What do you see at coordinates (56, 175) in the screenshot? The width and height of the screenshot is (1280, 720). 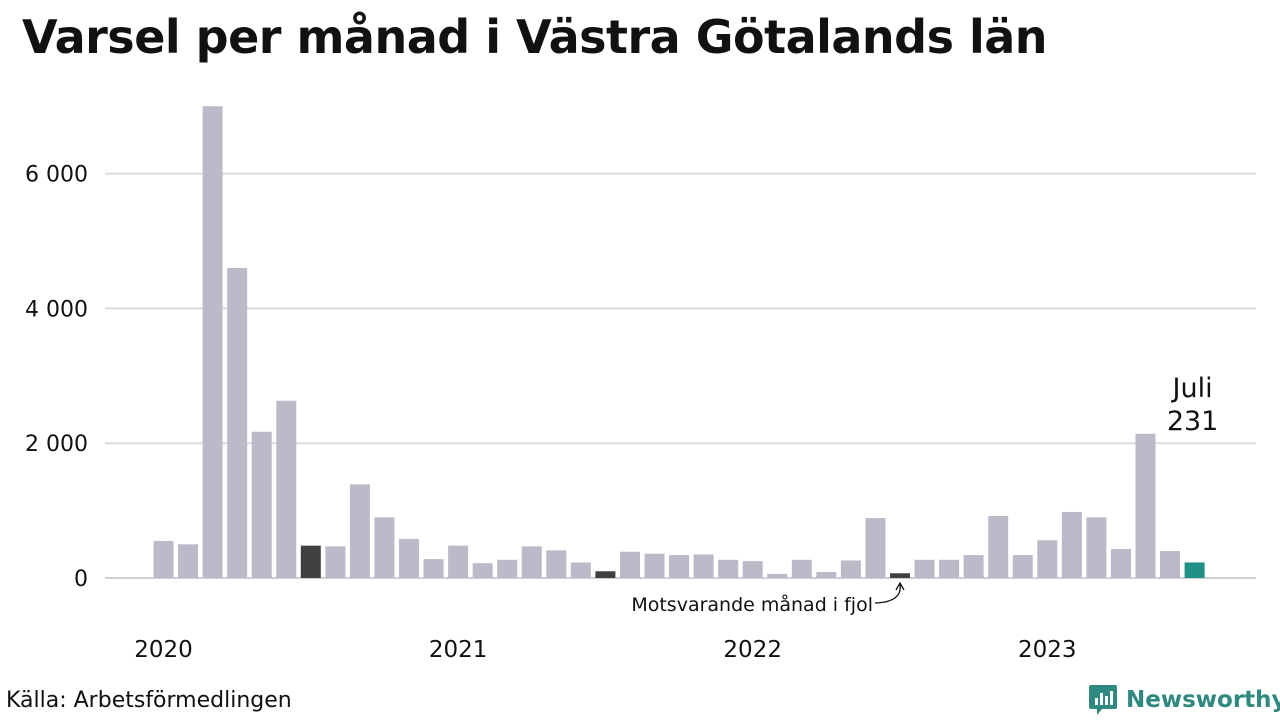 I see `y-tick-label: 6 000` at bounding box center [56, 175].